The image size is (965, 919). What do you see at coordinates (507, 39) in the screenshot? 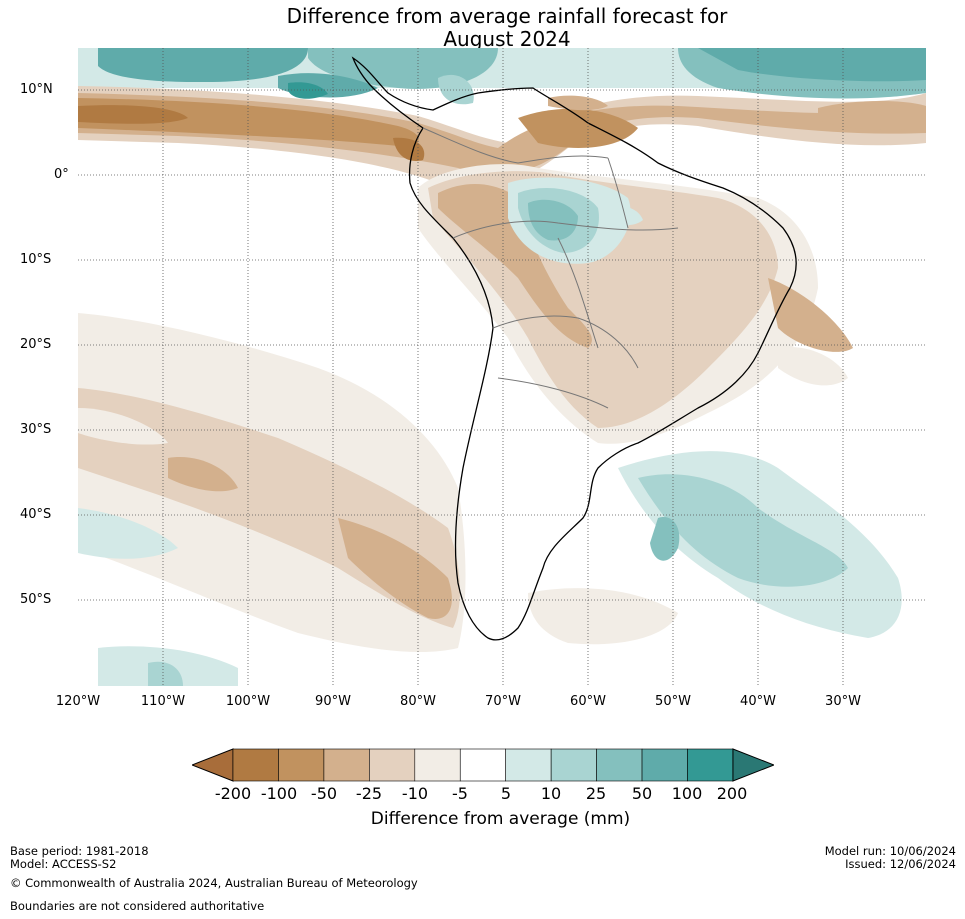
I see `map-title-line-2: August 2024` at bounding box center [507, 39].